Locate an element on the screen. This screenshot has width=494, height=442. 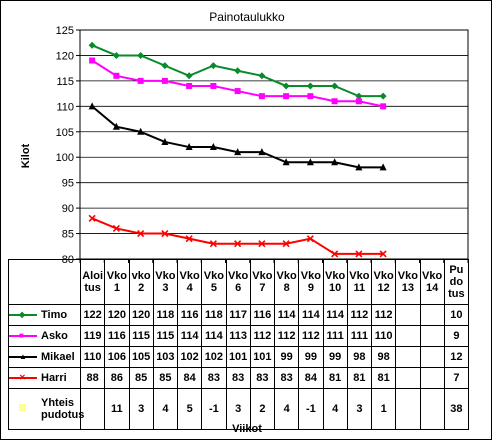
data-label: 99 is located at coordinates (286, 357).